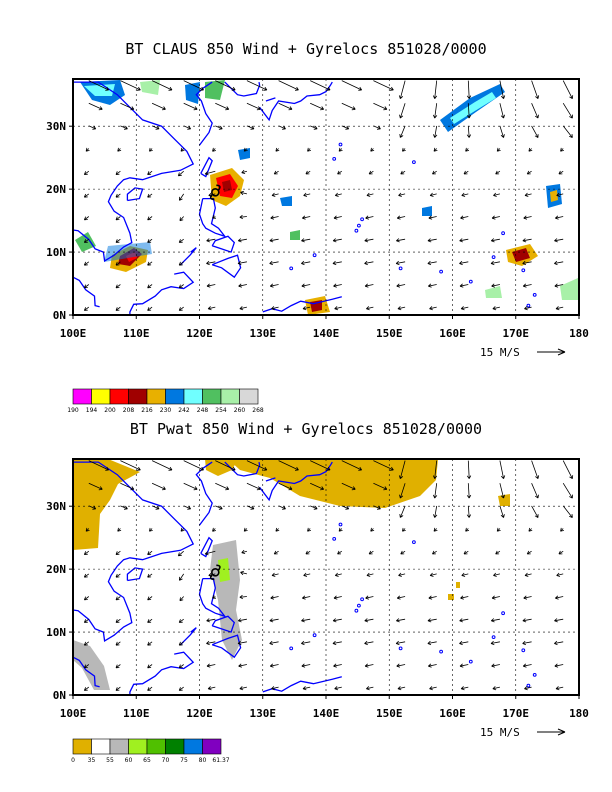 Image resolution: width=612 pixels, height=792 pixels. Describe the element at coordinates (184, 410) in the screenshot. I see `colorbar-label: 242` at that location.